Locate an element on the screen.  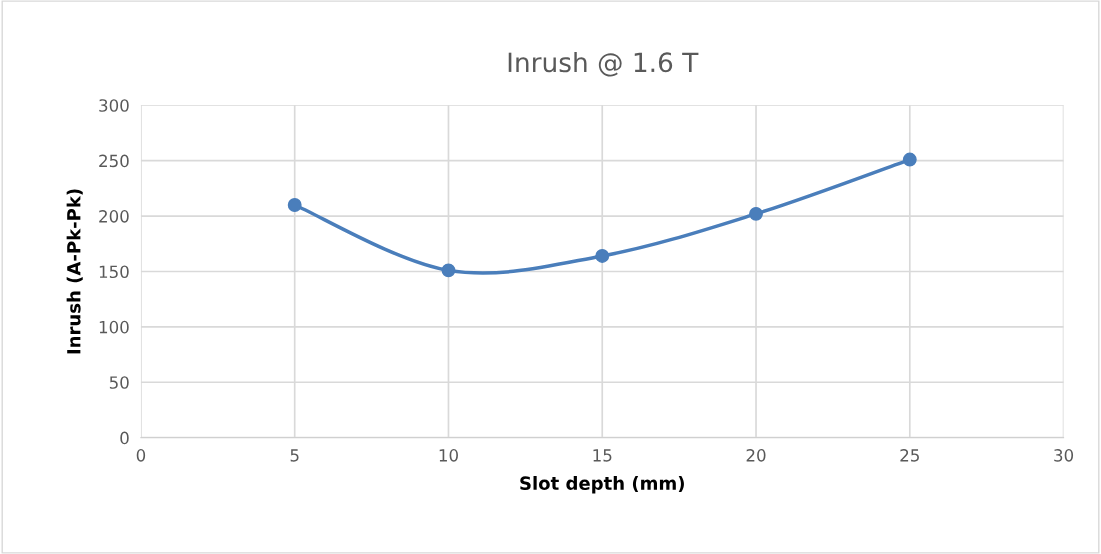
y-tick-label: 300 is located at coordinates (114, 105).